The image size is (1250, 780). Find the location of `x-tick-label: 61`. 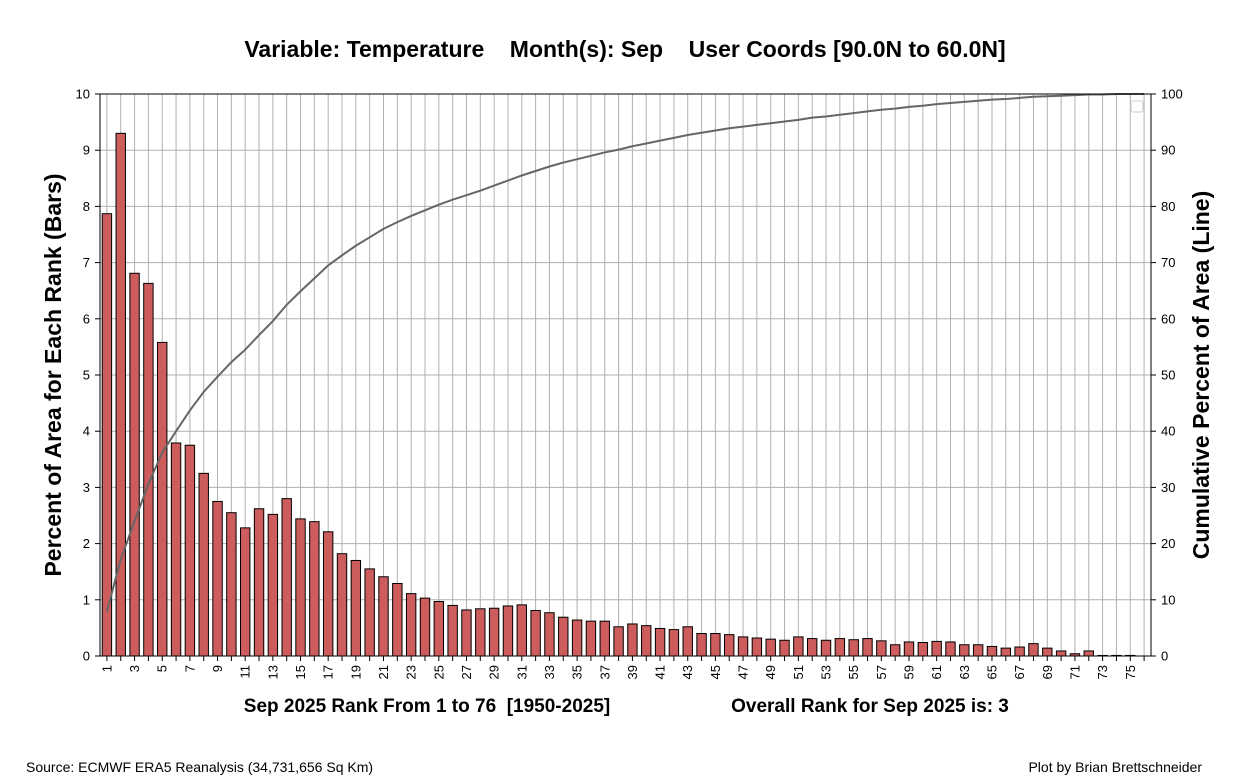

x-tick-label: 61 is located at coordinates (936, 672).